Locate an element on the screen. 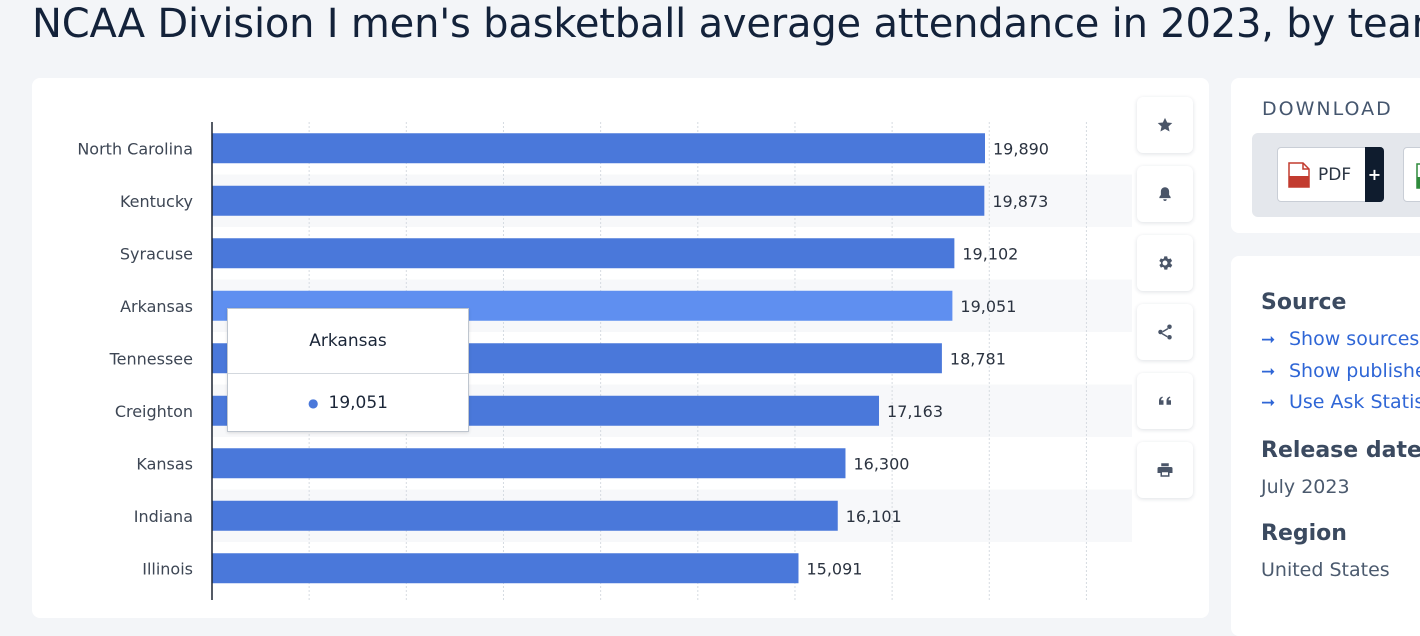  bar-north-carolina is located at coordinates (598, 148).